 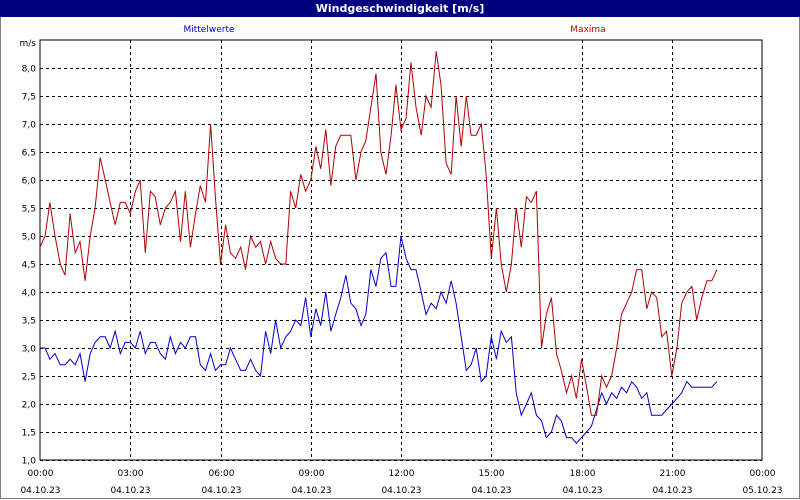 I want to click on x-tick-time-label: 09:00, so click(x=312, y=474).